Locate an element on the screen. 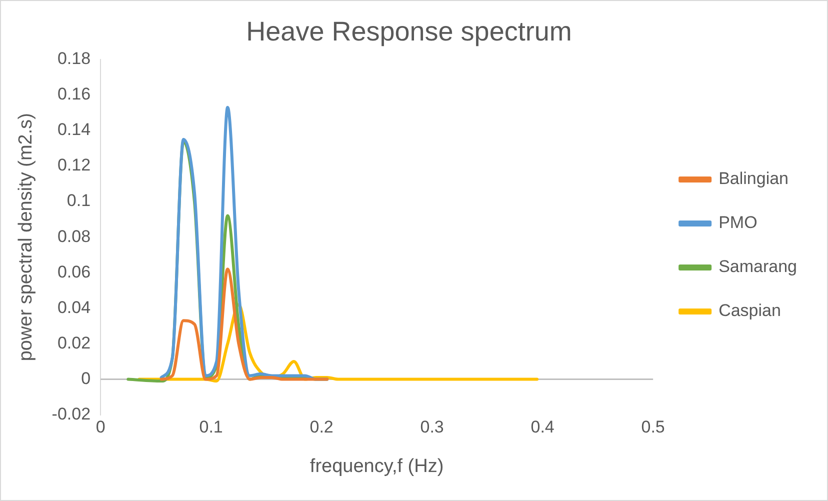  legend-label: Caspian is located at coordinates (749, 310).